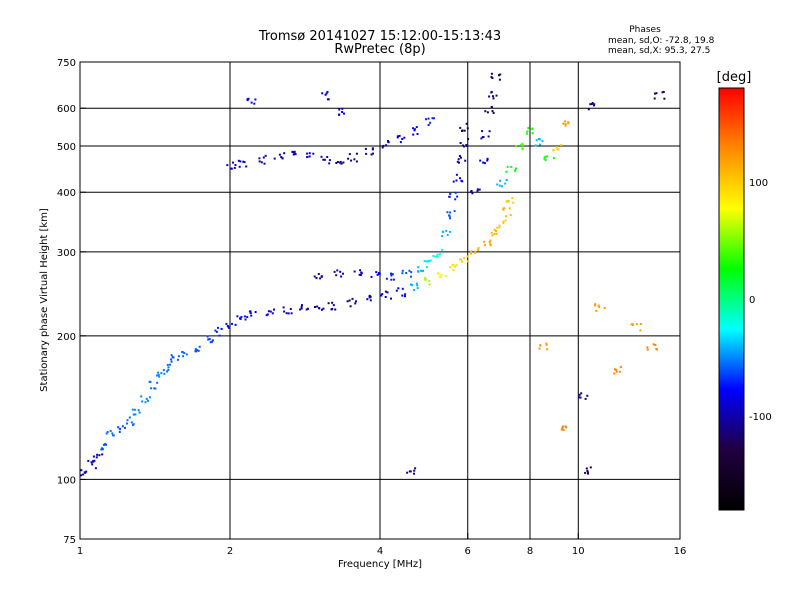 The width and height of the screenshot is (800, 600). I want to click on y-tick-label: 400, so click(66, 193).